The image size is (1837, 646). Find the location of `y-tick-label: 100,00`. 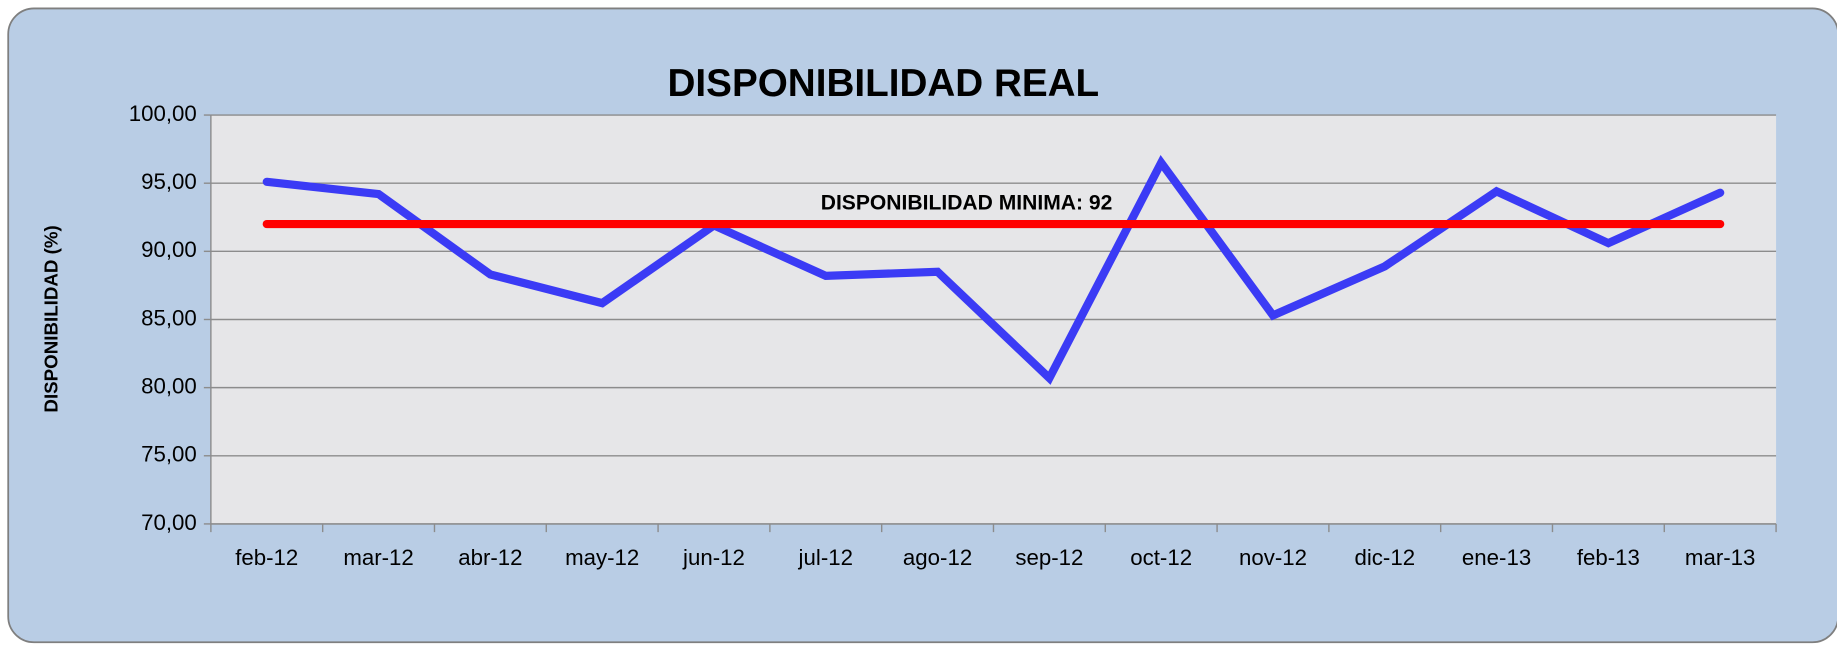

y-tick-label: 100,00 is located at coordinates (163, 113).